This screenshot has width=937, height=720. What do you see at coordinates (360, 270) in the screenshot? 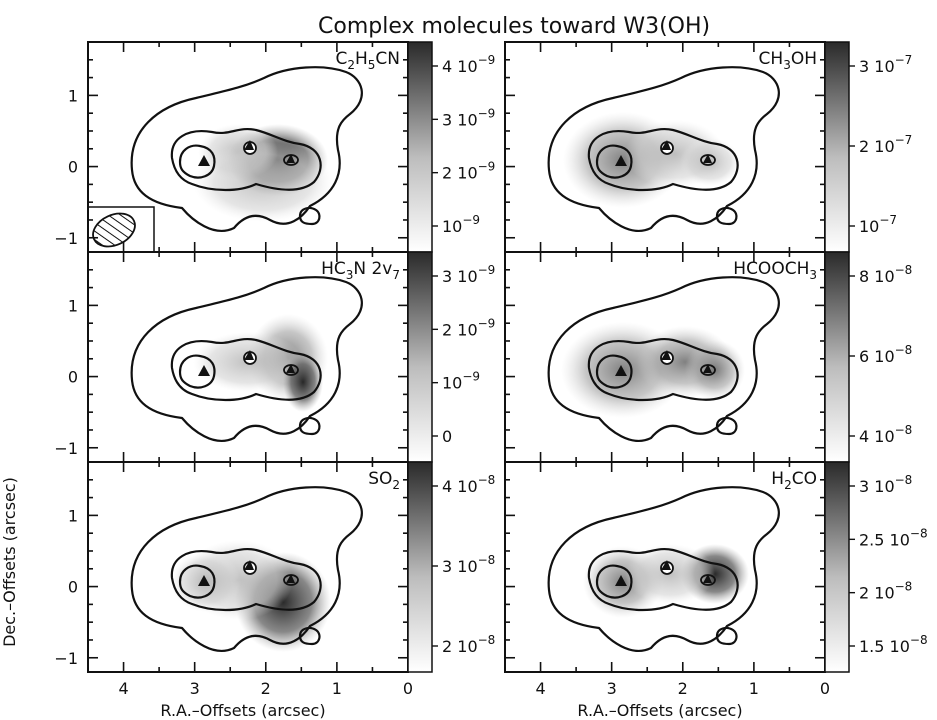
I see `molecule-label: HC3N 2v7` at bounding box center [360, 270].